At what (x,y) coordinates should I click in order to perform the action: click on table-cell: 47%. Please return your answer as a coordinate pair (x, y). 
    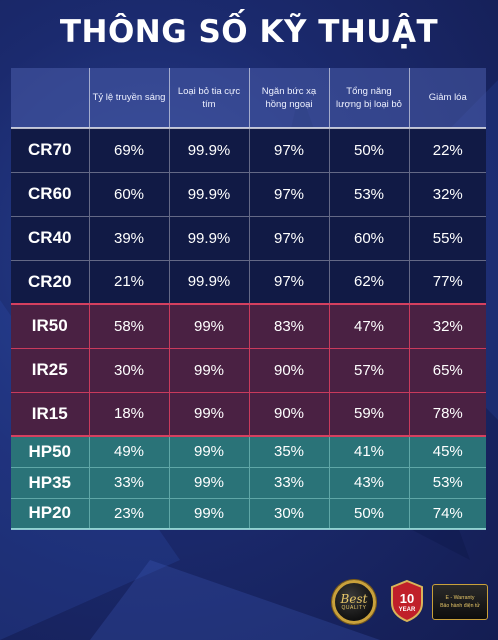
    Looking at the image, I should click on (368, 325).